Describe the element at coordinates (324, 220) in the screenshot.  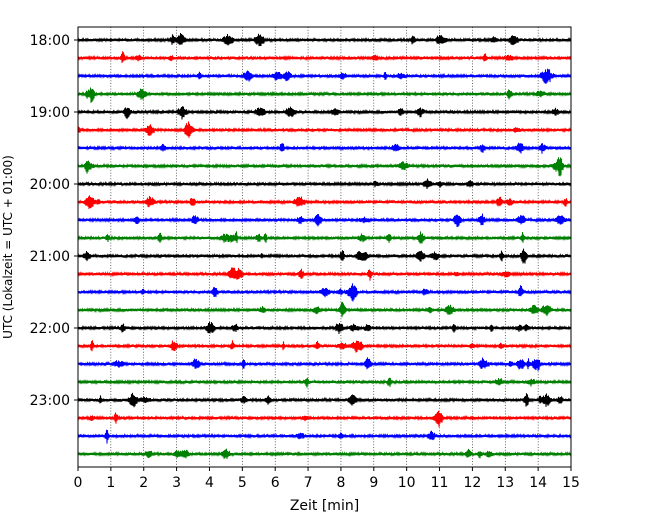
I see `trace-2030` at that location.